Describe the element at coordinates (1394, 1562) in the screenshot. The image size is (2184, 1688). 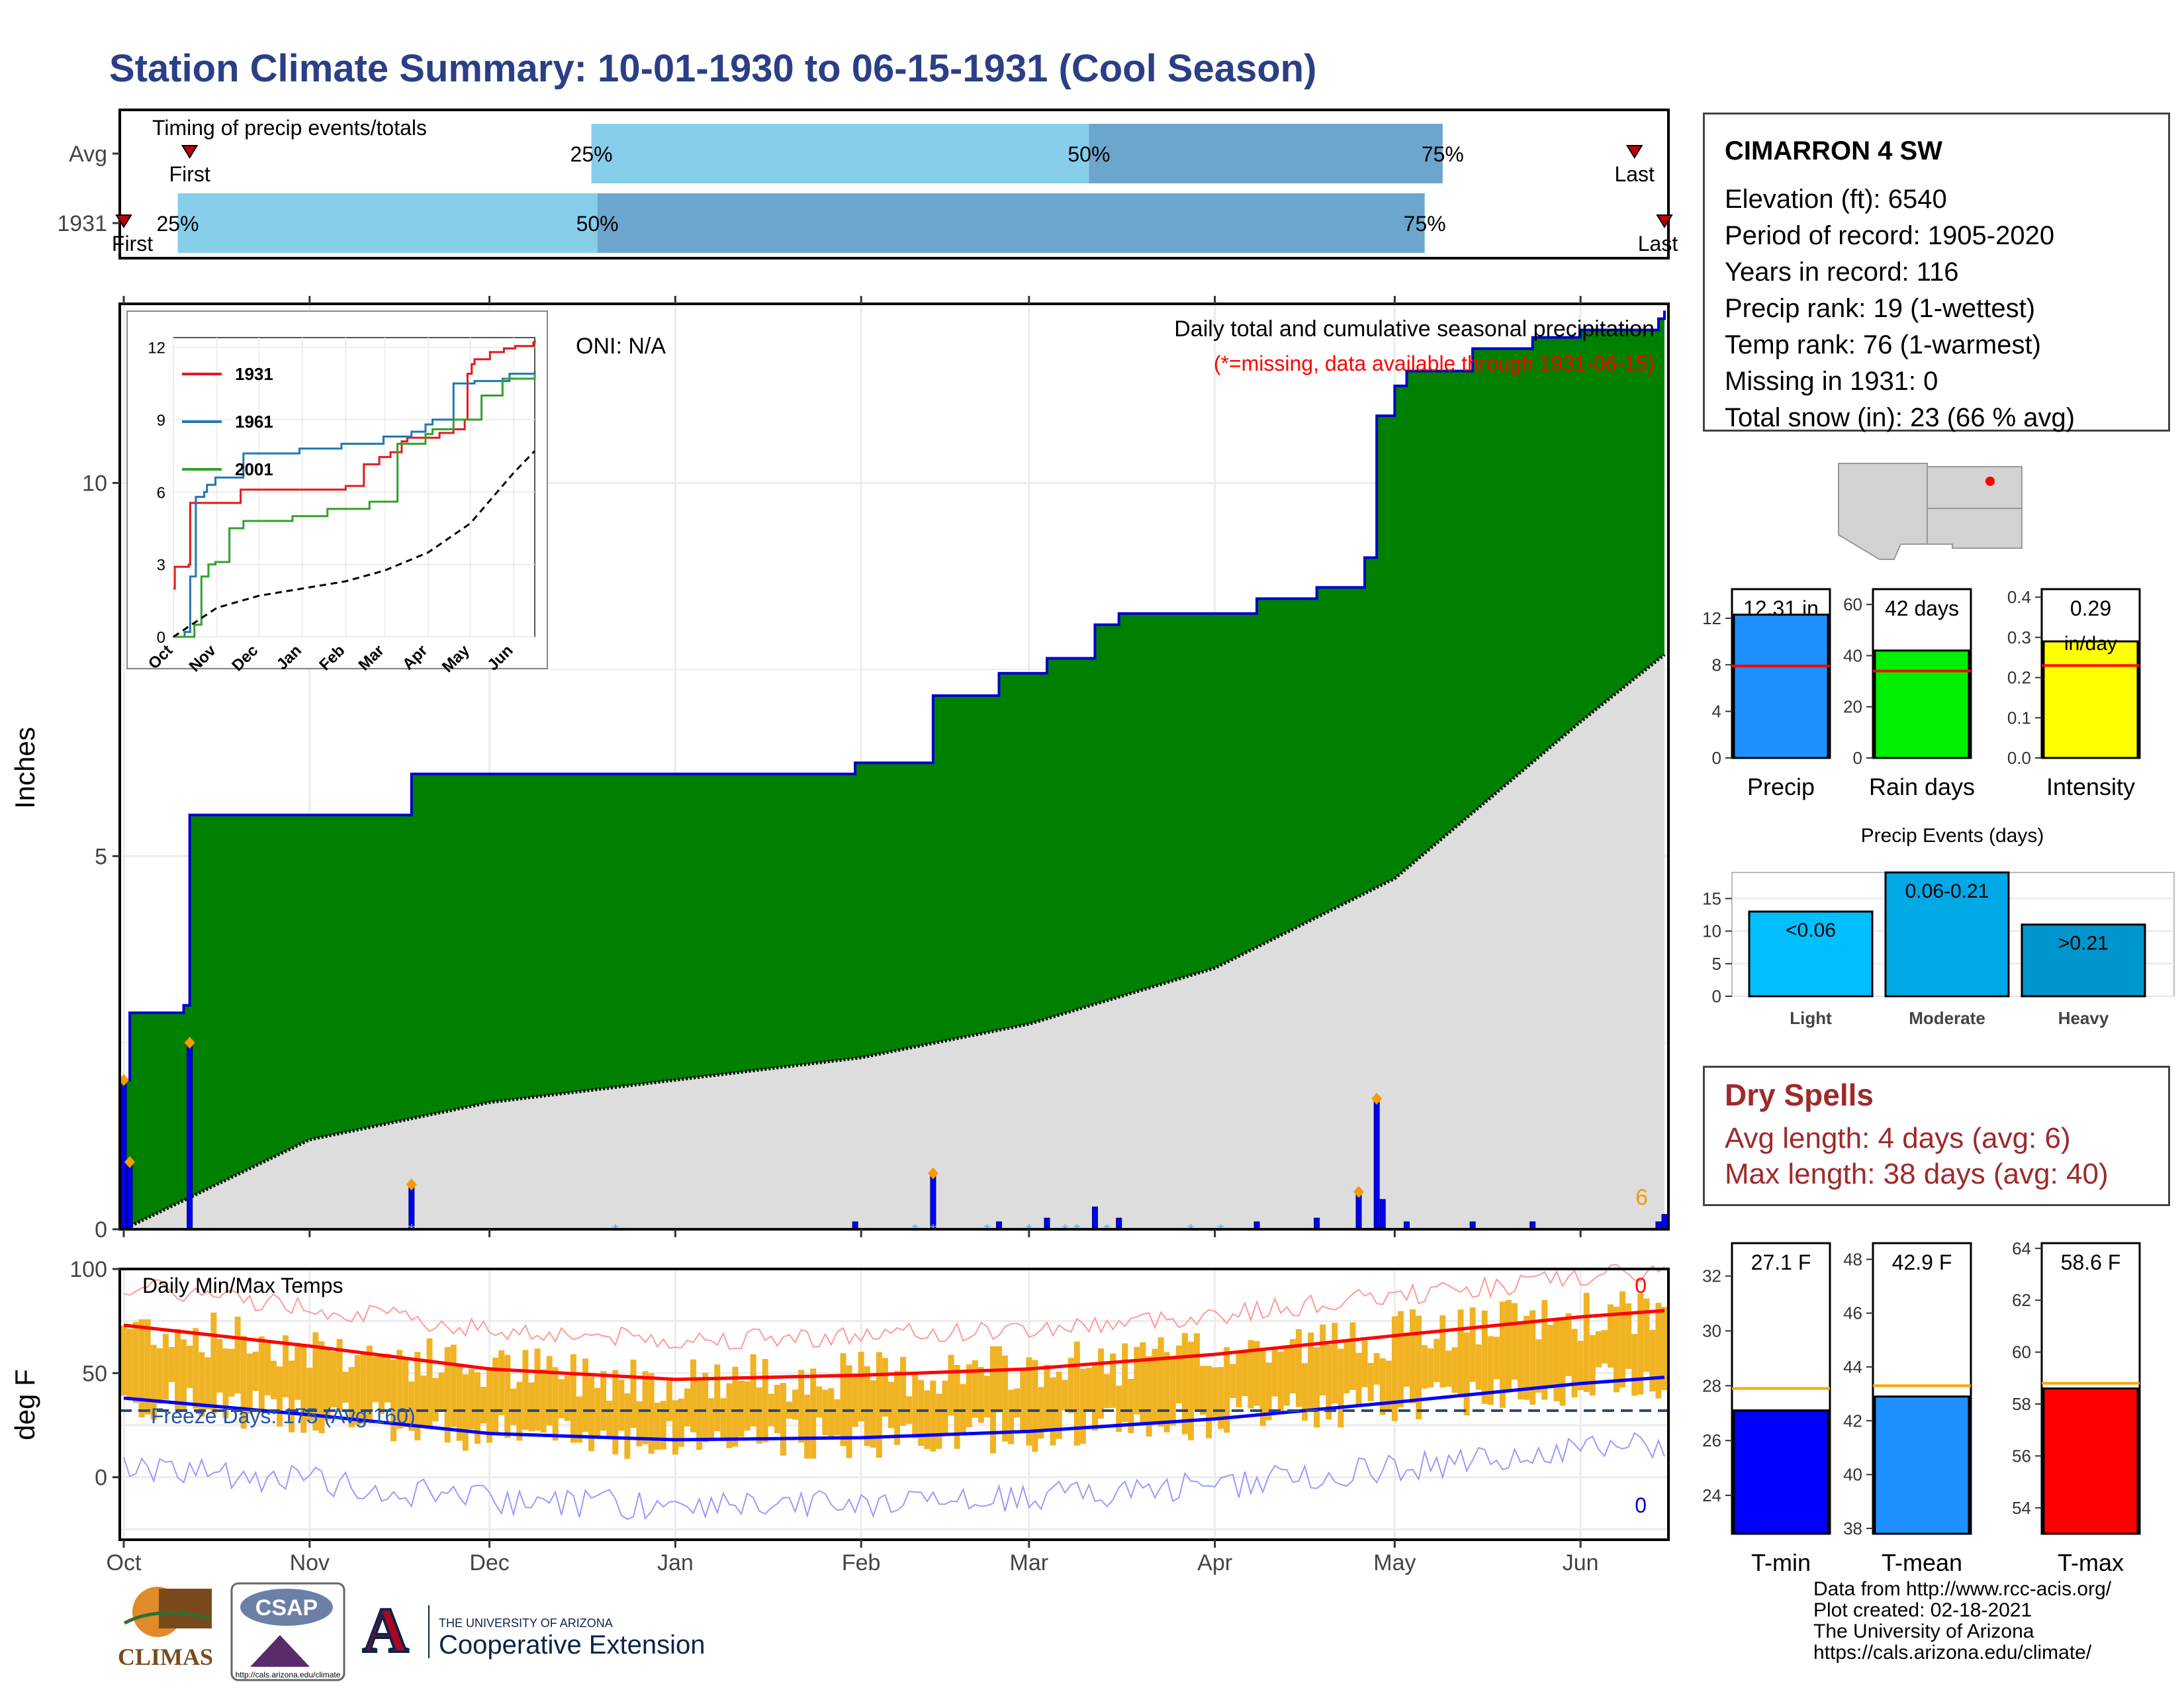
I see `month-label: May` at that location.